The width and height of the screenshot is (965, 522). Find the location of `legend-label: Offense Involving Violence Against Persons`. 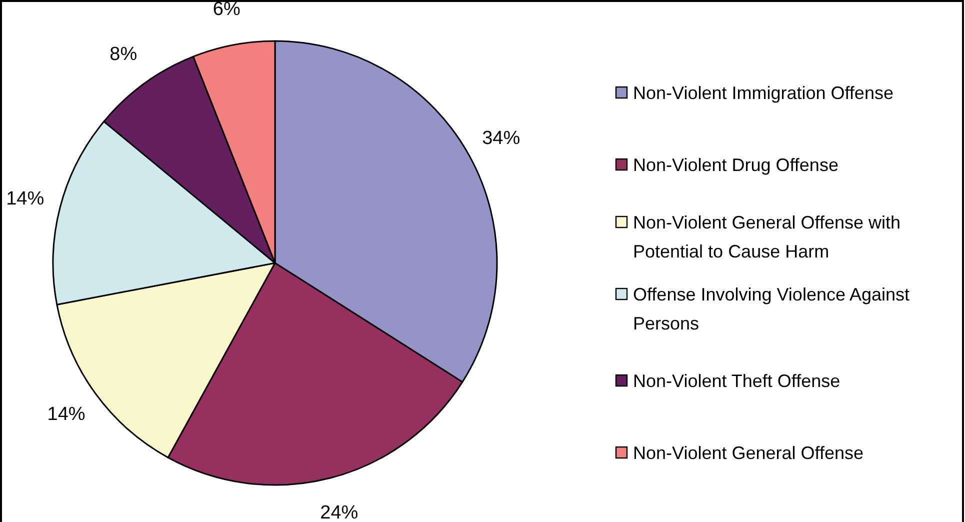

legend-label: Offense Involving Violence Against Persons is located at coordinates (771, 309).